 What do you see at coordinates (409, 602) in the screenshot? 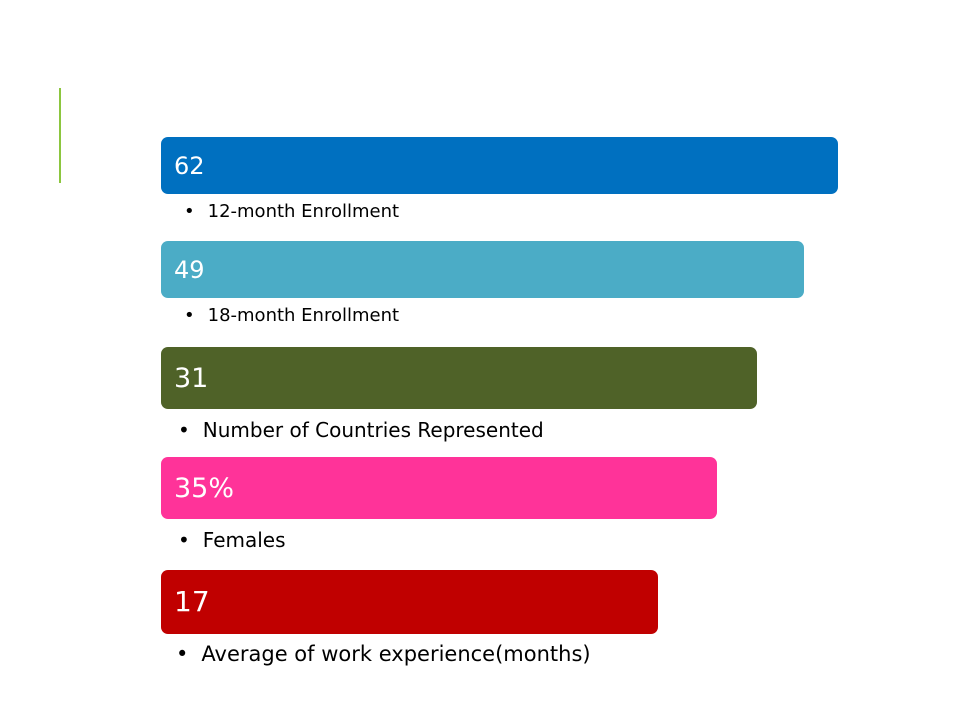
I see `stat-bar-work-experience: 17` at bounding box center [409, 602].